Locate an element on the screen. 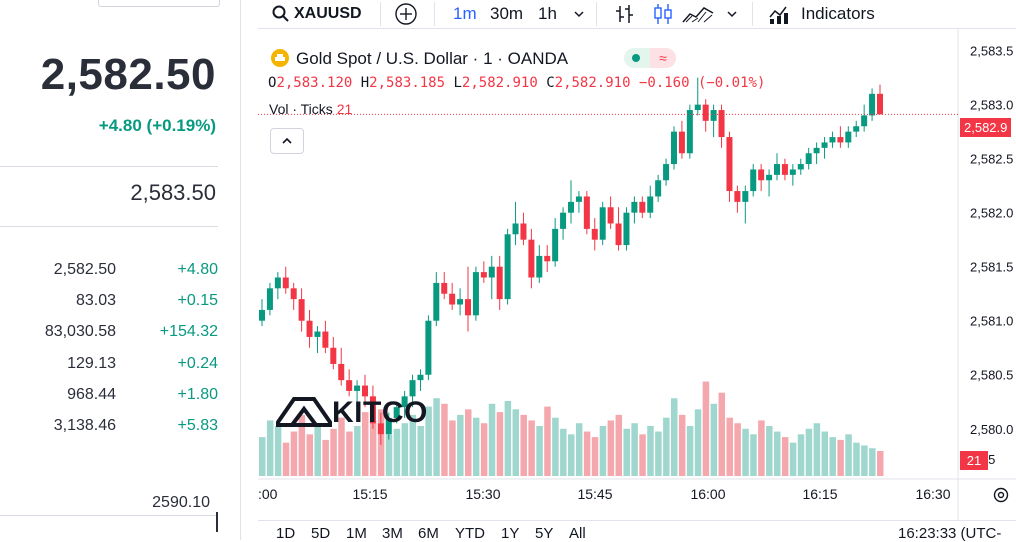  range-6m: 6M is located at coordinates (428, 533).